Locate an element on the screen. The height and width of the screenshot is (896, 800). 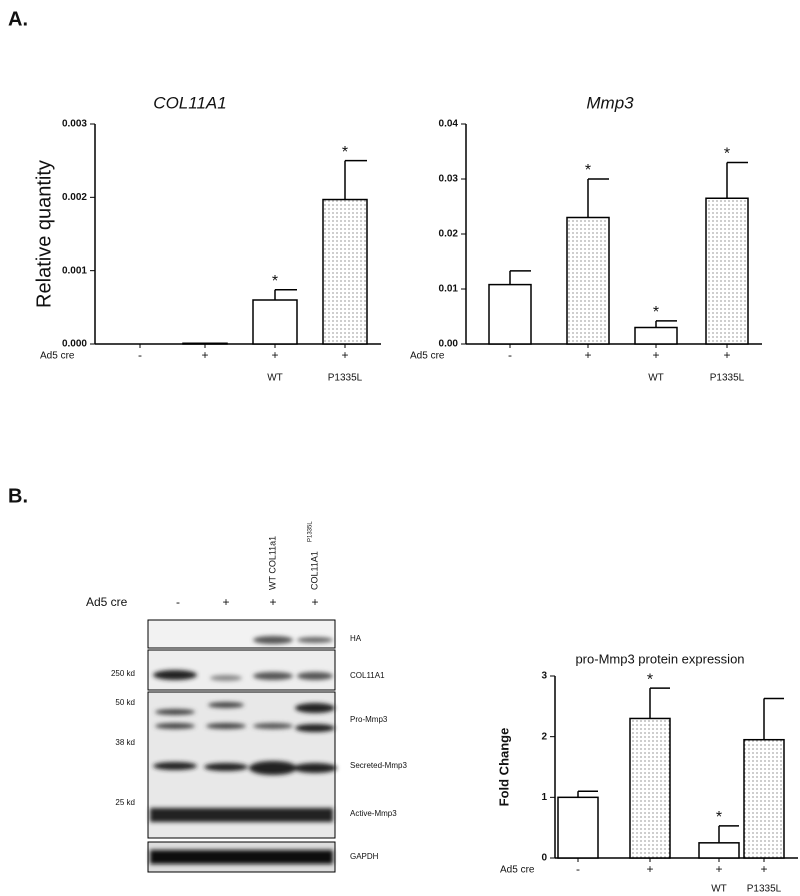
y-tick-label: 0.003 is located at coordinates (74, 124).